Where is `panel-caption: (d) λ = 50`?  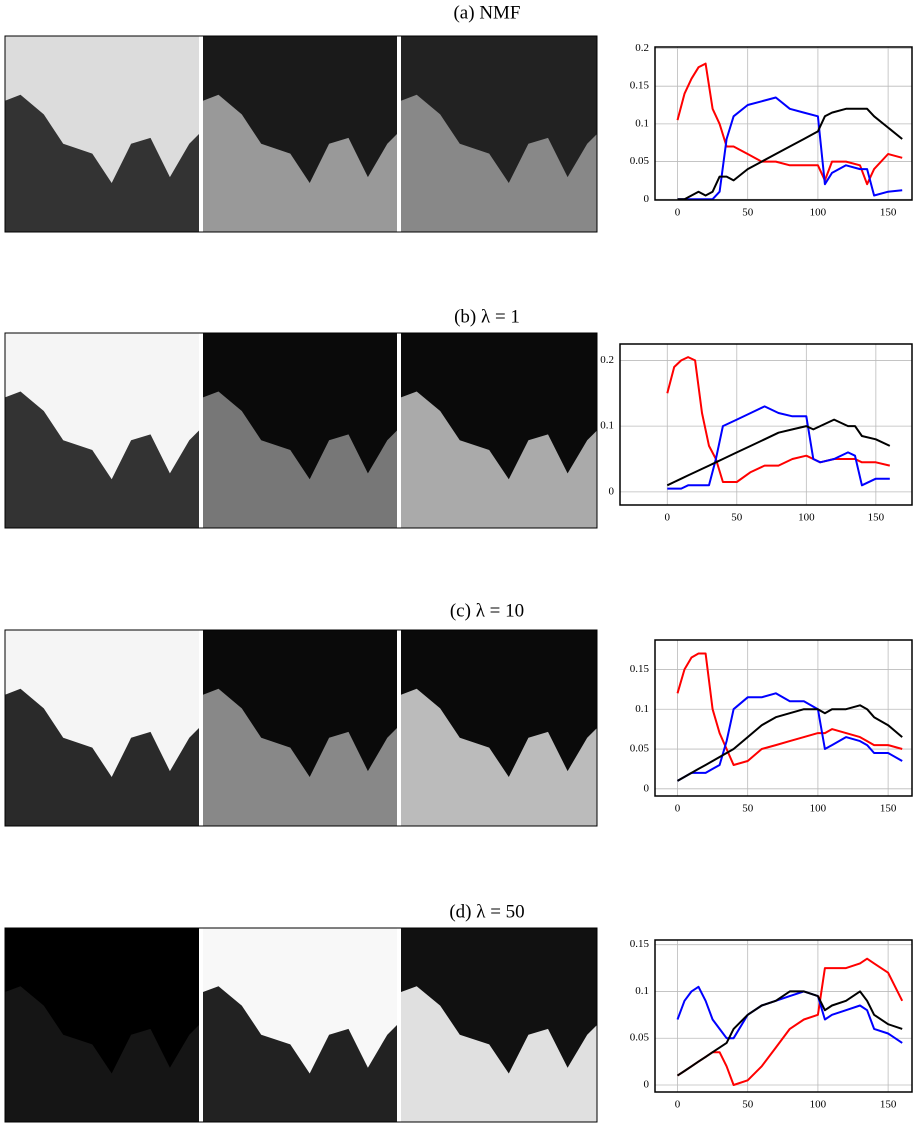 panel-caption: (d) λ = 50 is located at coordinates (486, 911).